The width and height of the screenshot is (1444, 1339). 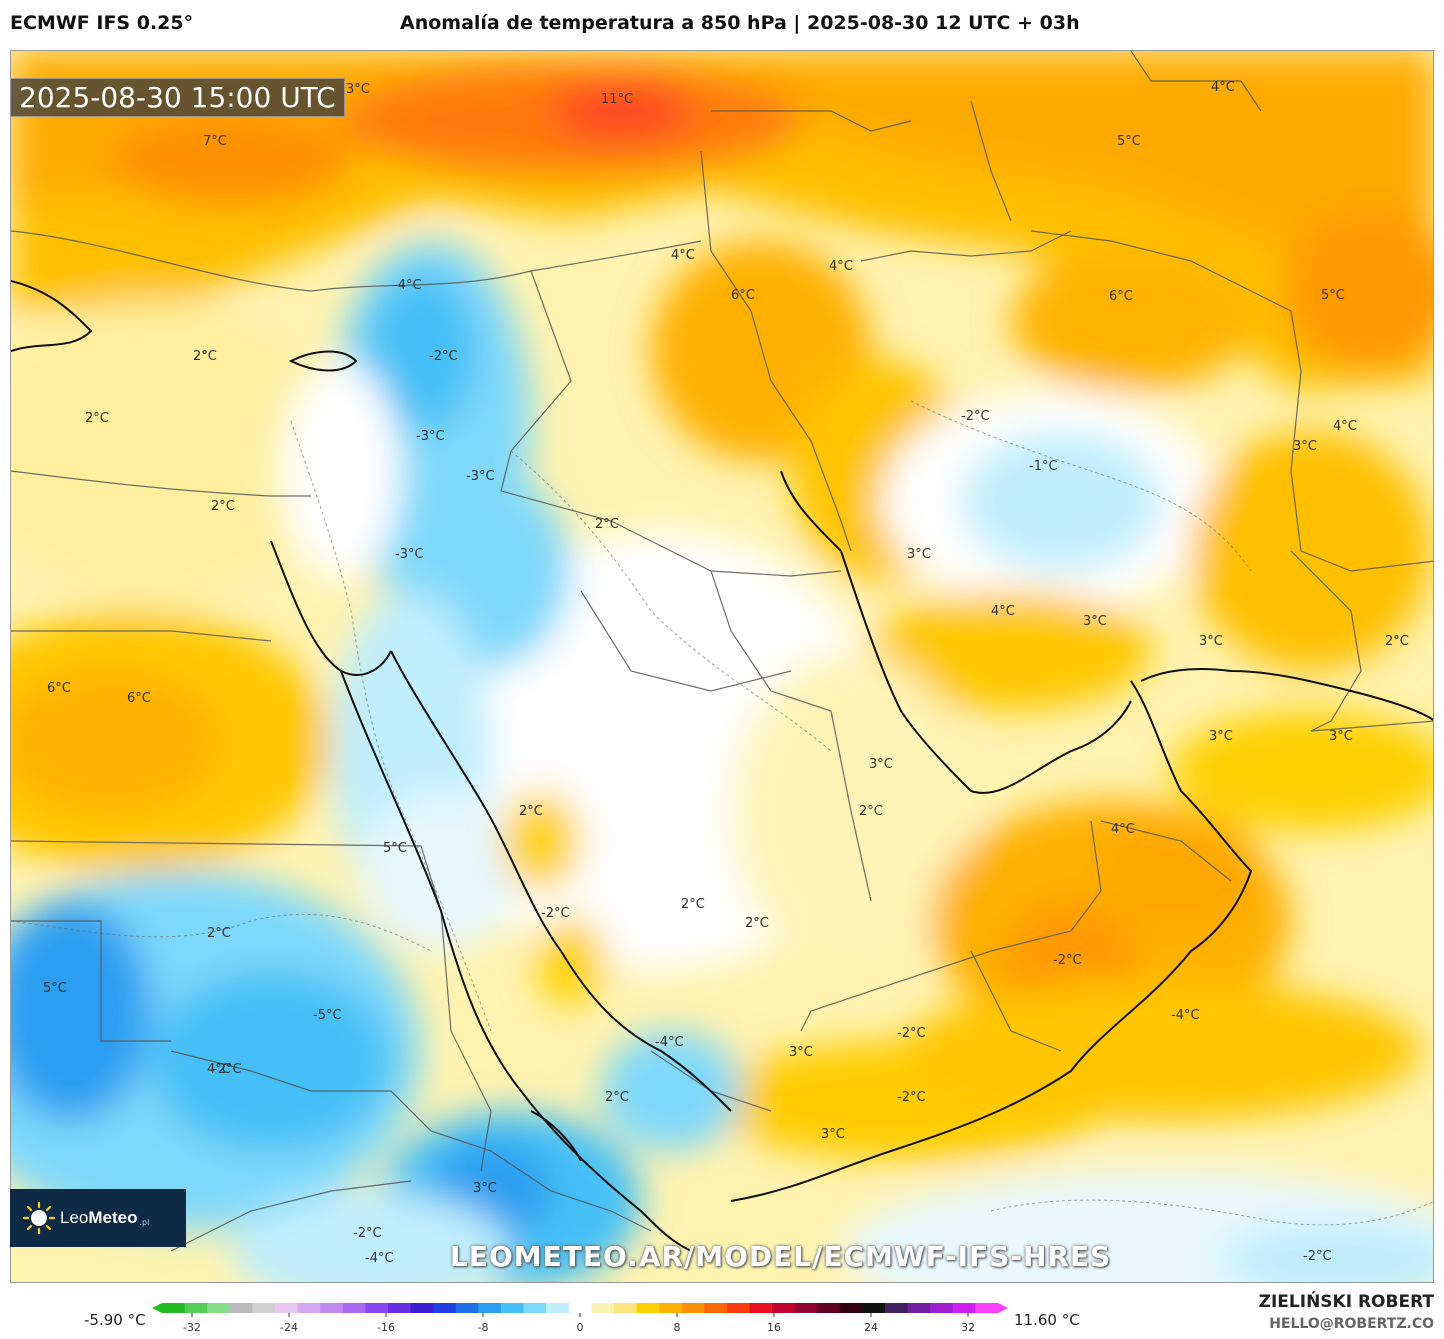 I want to click on temperature-label: -1°C, so click(x=1043, y=466).